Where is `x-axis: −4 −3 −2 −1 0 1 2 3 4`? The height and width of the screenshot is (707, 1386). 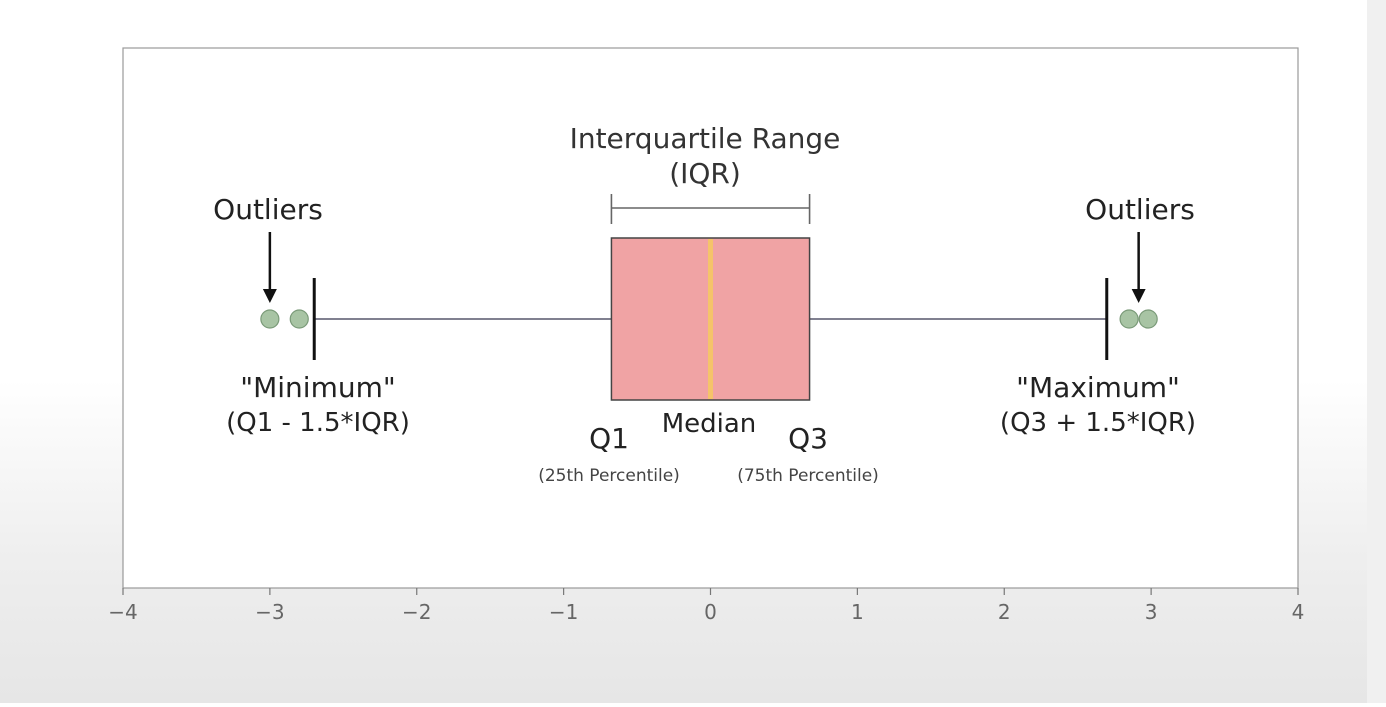
x-axis: −4 −3 −2 −1 0 1 2 3 4 is located at coordinates (706, 606).